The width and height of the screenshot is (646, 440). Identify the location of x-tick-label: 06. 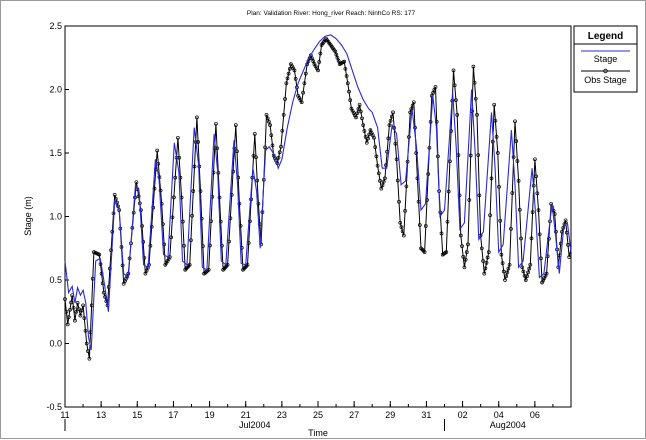
(535, 415).